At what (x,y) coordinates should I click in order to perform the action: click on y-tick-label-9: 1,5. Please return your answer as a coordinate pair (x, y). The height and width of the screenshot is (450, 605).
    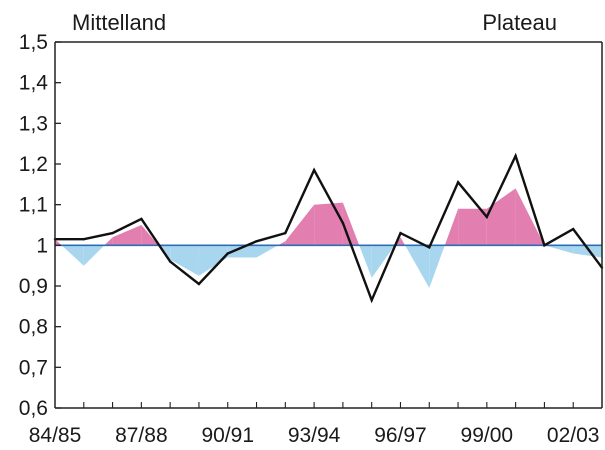
    Looking at the image, I should click on (33, 42).